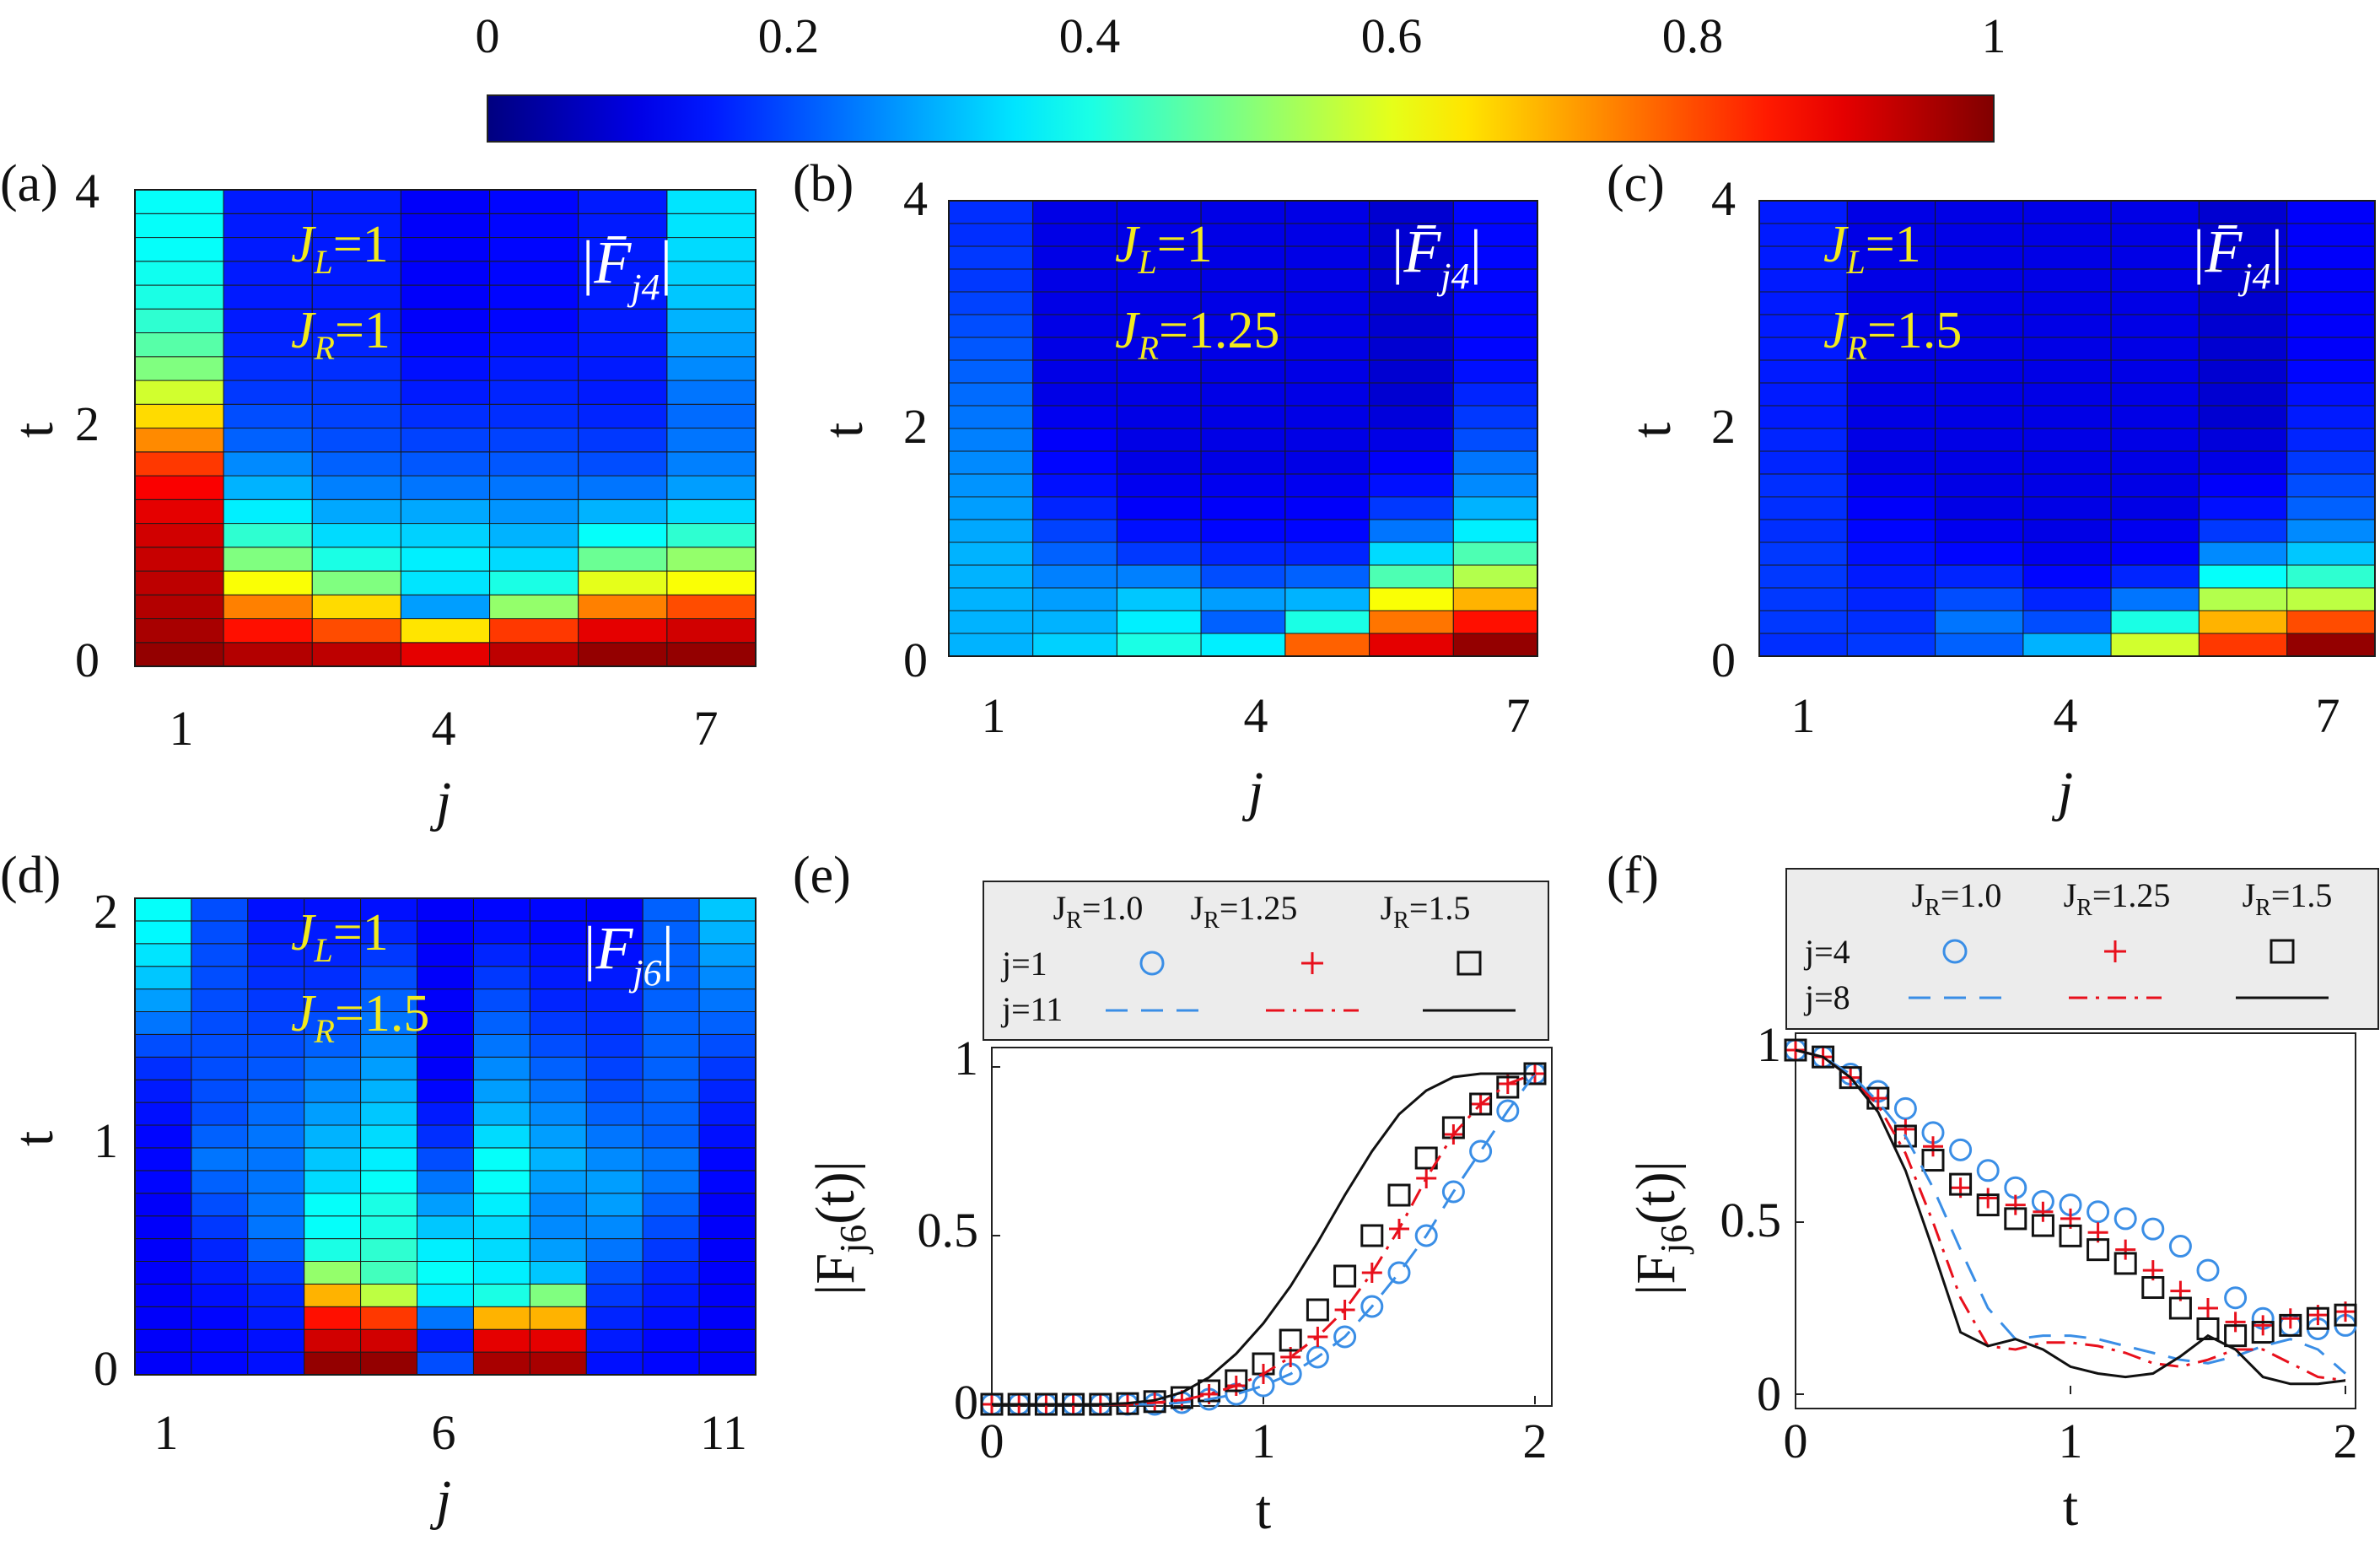  What do you see at coordinates (1536, 1441) in the screenshot?
I see `x-tick: 2` at bounding box center [1536, 1441].